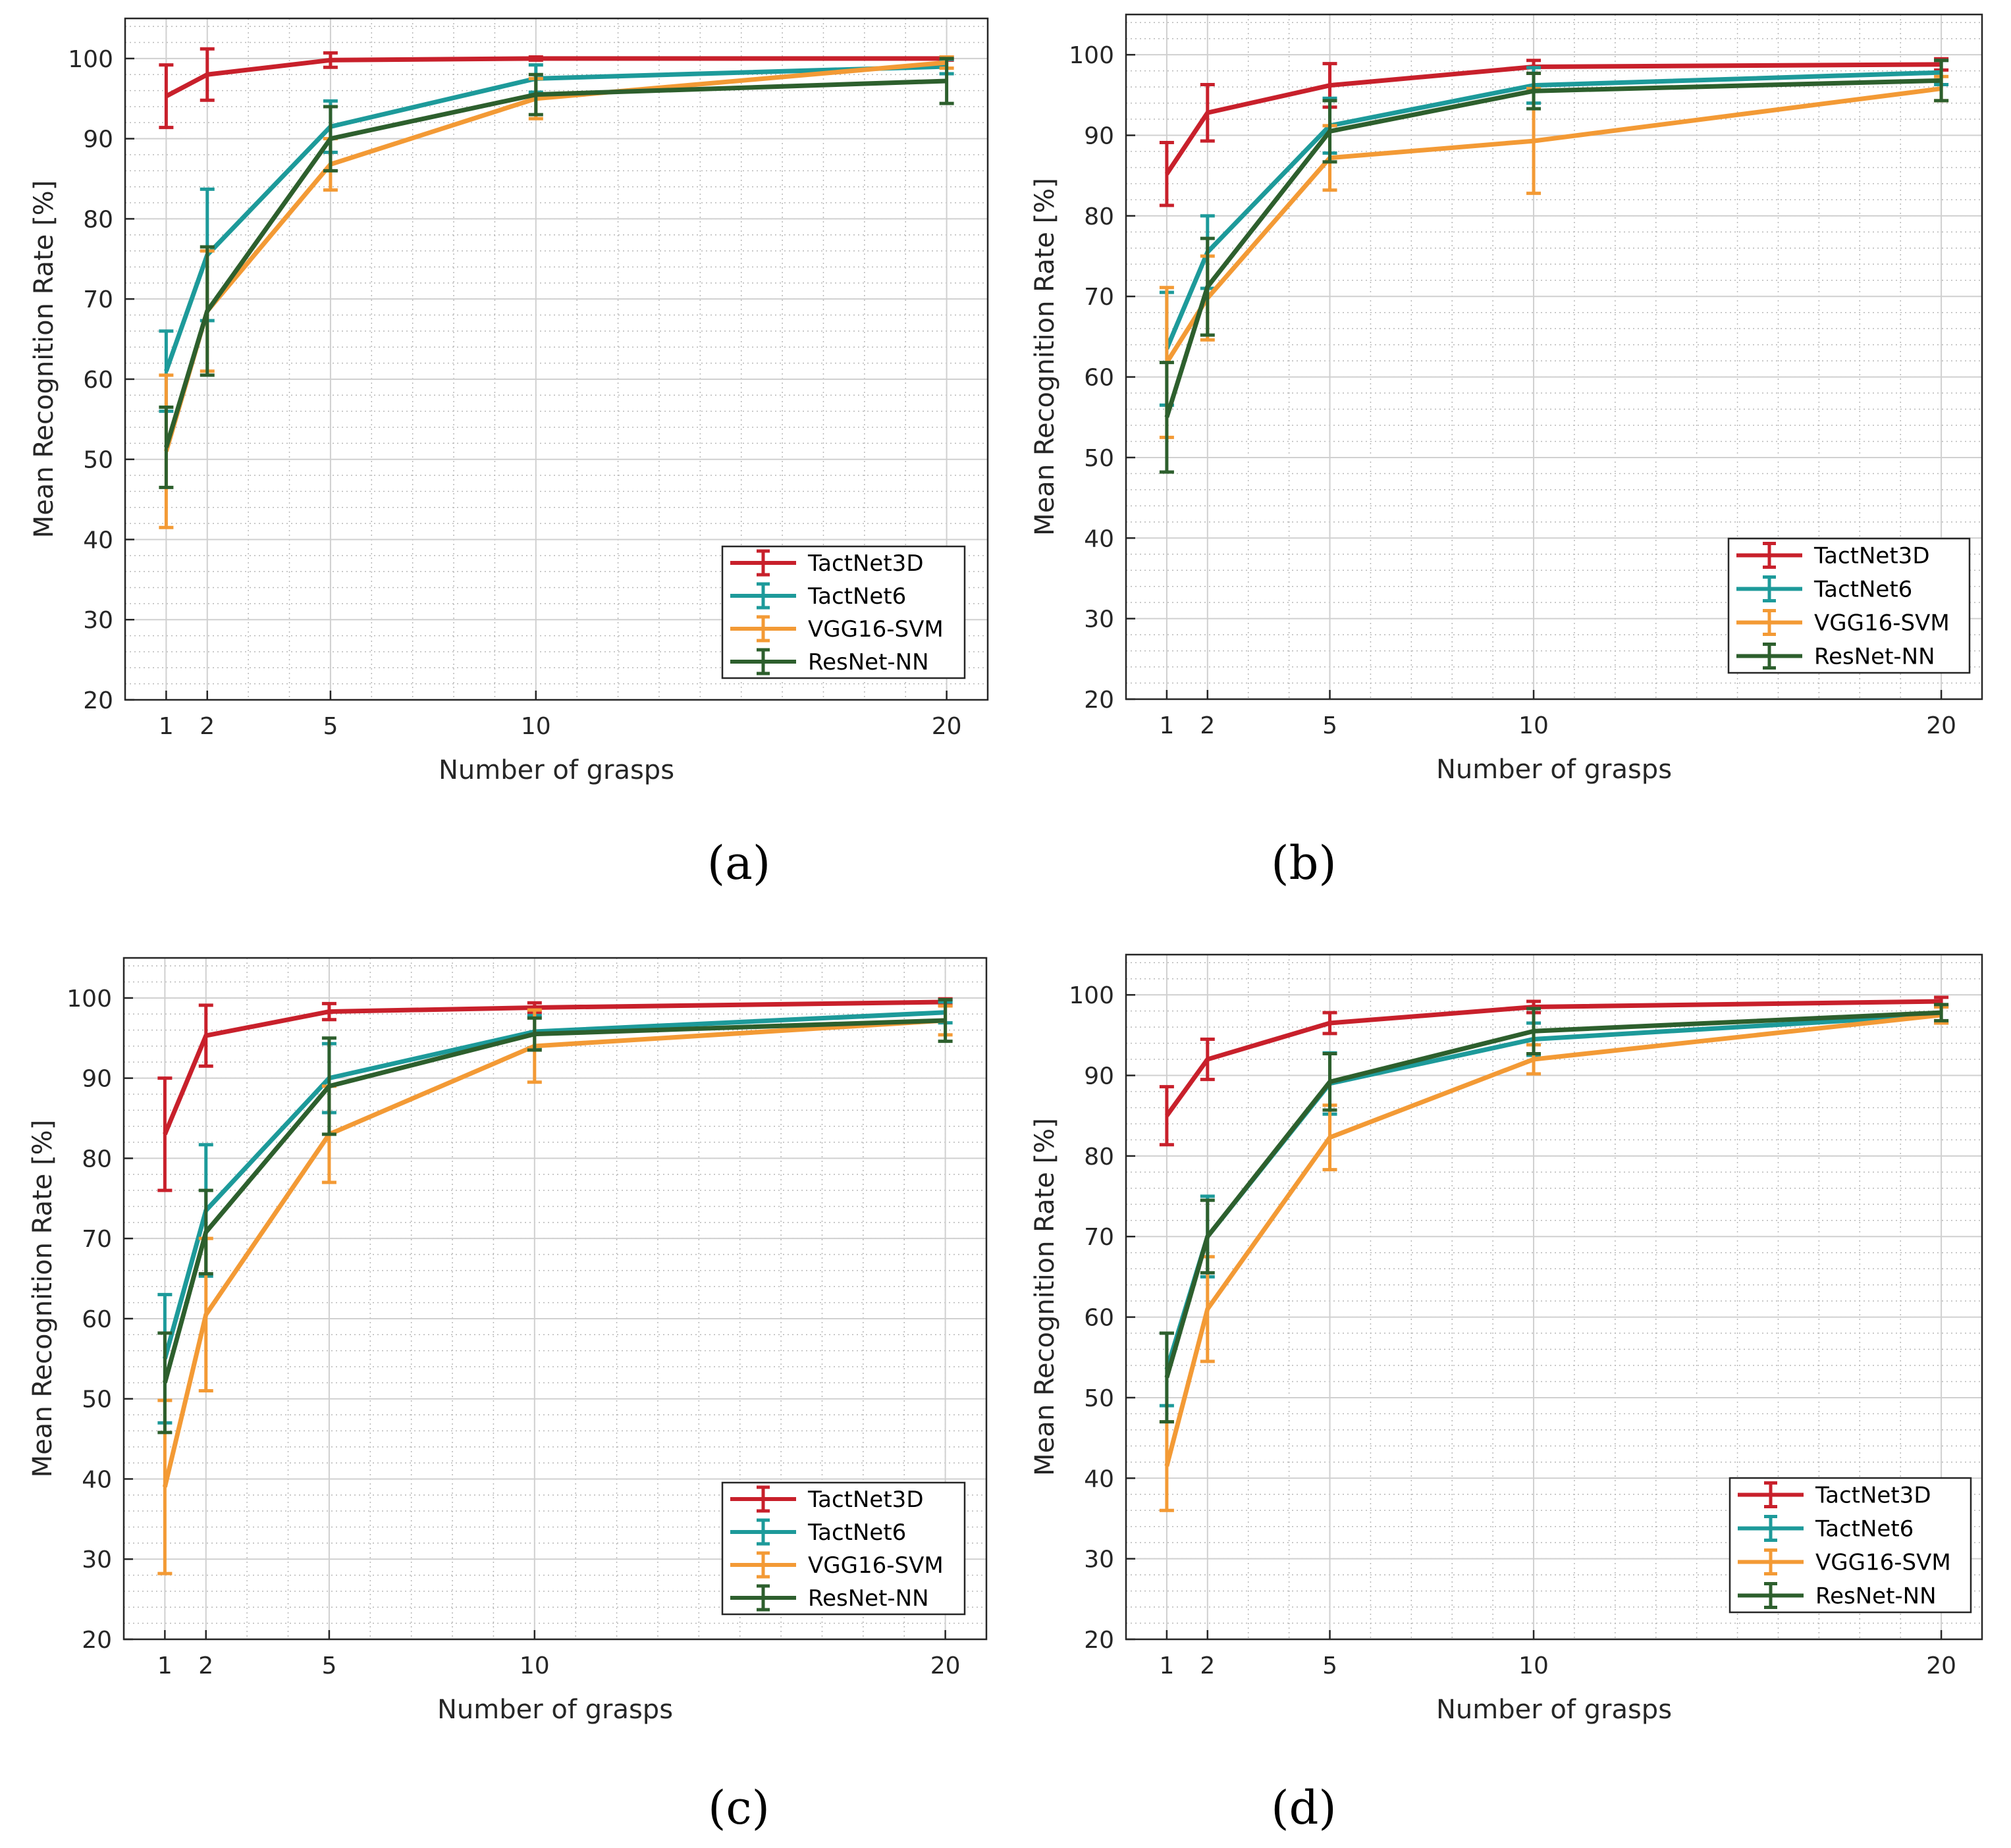 The height and width of the screenshot is (1848, 2011). What do you see at coordinates (1303, 863) in the screenshot?
I see `panel-label: (b)` at bounding box center [1303, 863].